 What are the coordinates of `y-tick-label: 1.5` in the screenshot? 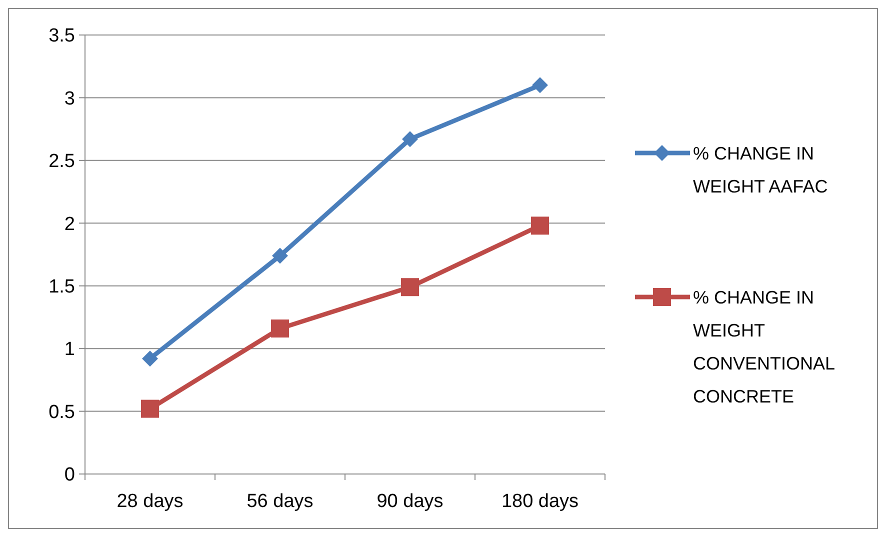 It's located at (61, 287).